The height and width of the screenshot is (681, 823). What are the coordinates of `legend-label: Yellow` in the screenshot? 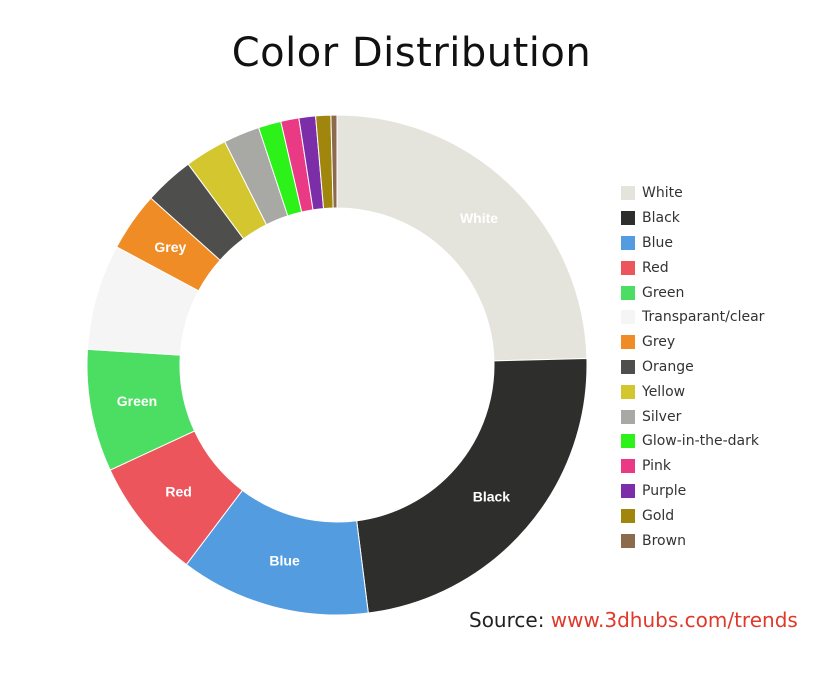 It's located at (664, 391).